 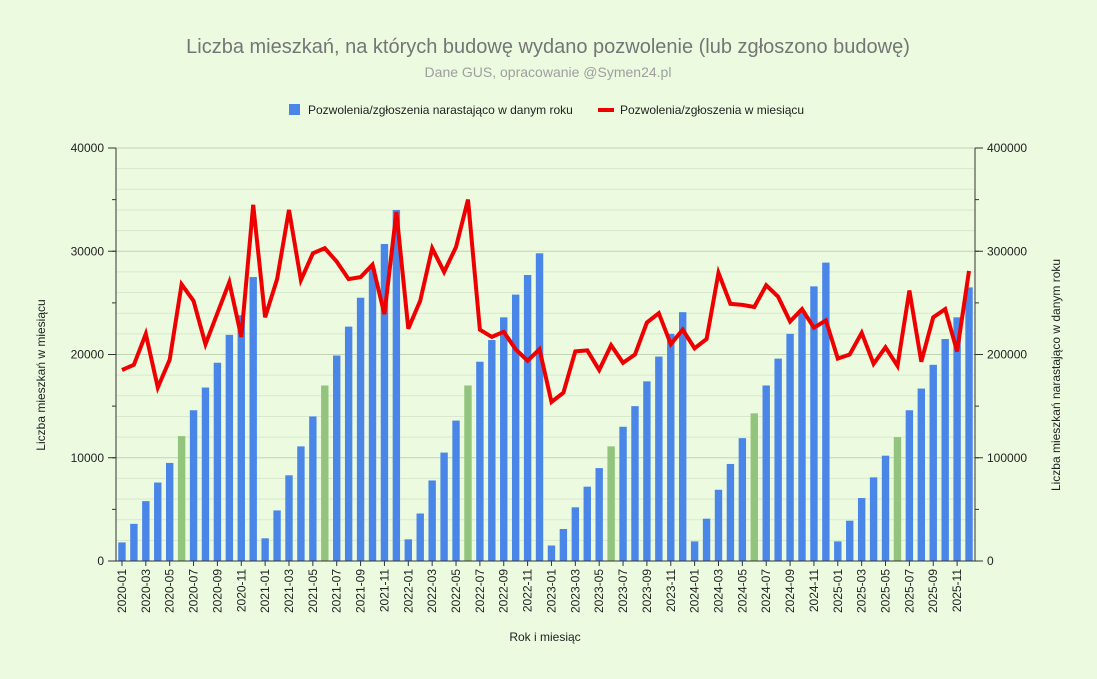 What do you see at coordinates (194, 591) in the screenshot?
I see `x-tick-label: 2020-07` at bounding box center [194, 591].